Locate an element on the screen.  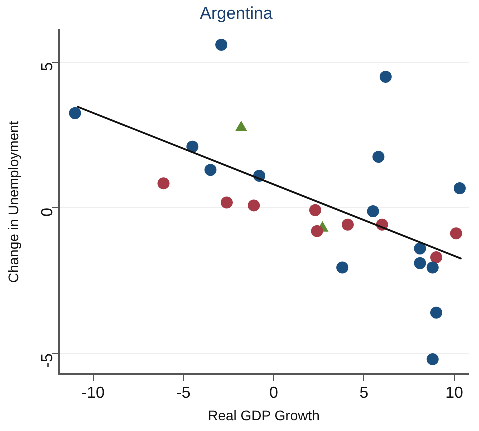
x-tick-label: 10 is located at coordinates (455, 393).